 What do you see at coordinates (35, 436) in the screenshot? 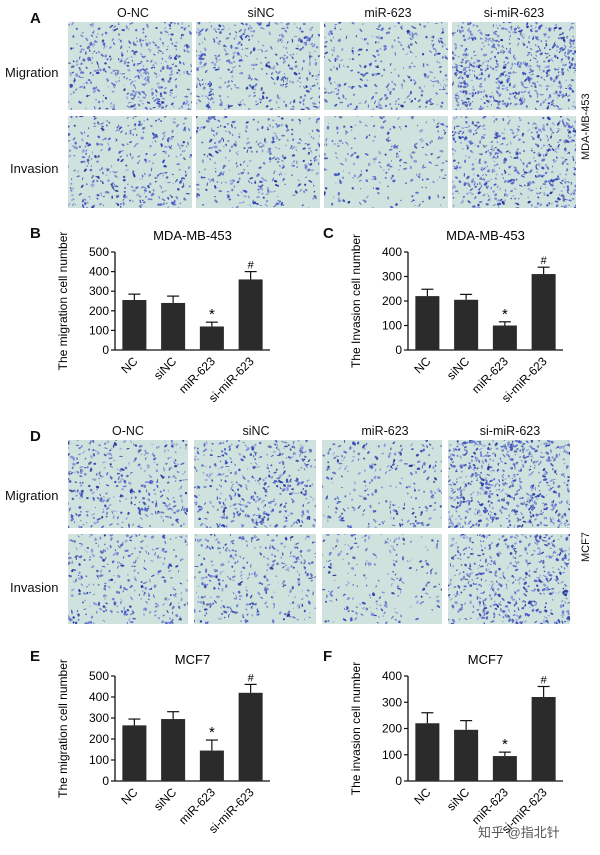
I see `panel-letter-d: D` at bounding box center [35, 436].